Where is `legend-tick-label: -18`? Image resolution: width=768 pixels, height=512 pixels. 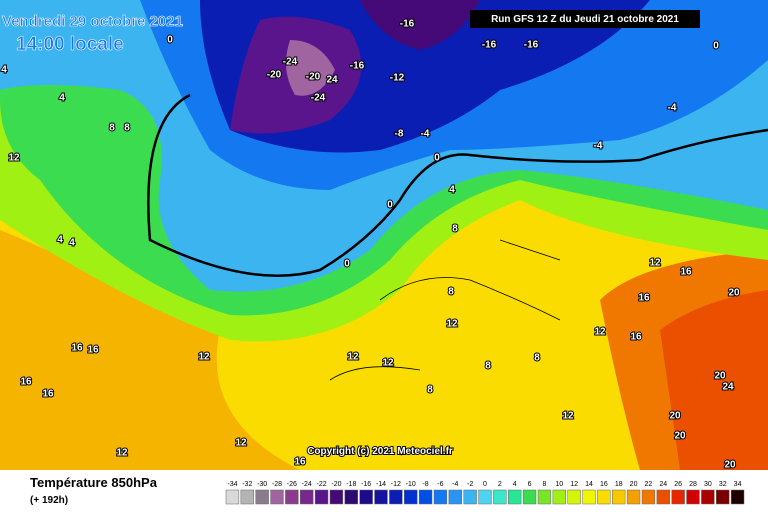 legend-tick-label: -18 is located at coordinates (351, 484).